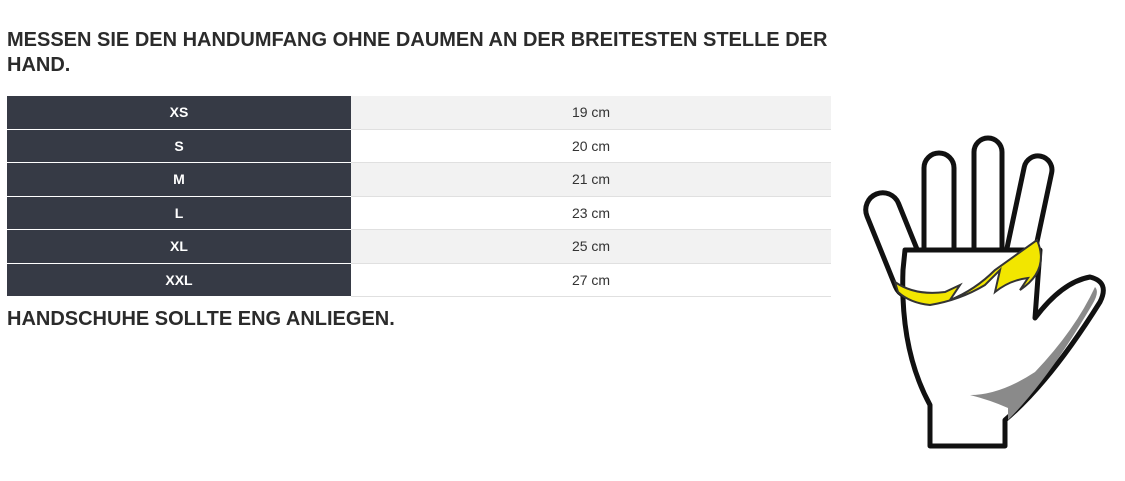 This screenshot has height=481, width=1125. Describe the element at coordinates (179, 280) in the screenshot. I see `size-cell: XXL` at that location.